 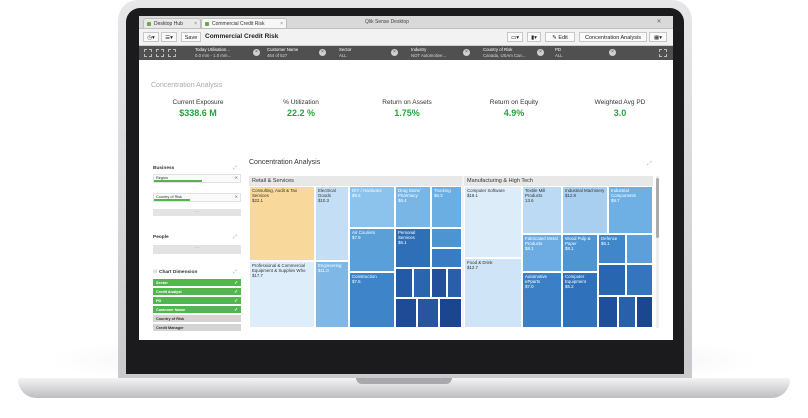 What do you see at coordinates (580, 300) in the screenshot?
I see `treemap-cell: Computer Equipment $6.2` at bounding box center [580, 300].